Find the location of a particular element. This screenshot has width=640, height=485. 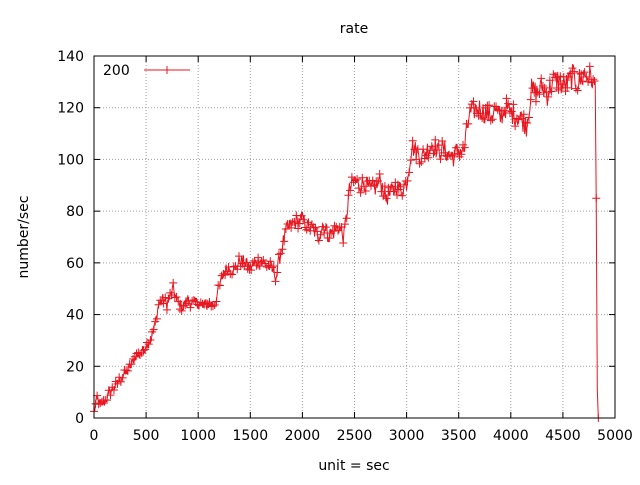

legend: 200 is located at coordinates (146, 71).